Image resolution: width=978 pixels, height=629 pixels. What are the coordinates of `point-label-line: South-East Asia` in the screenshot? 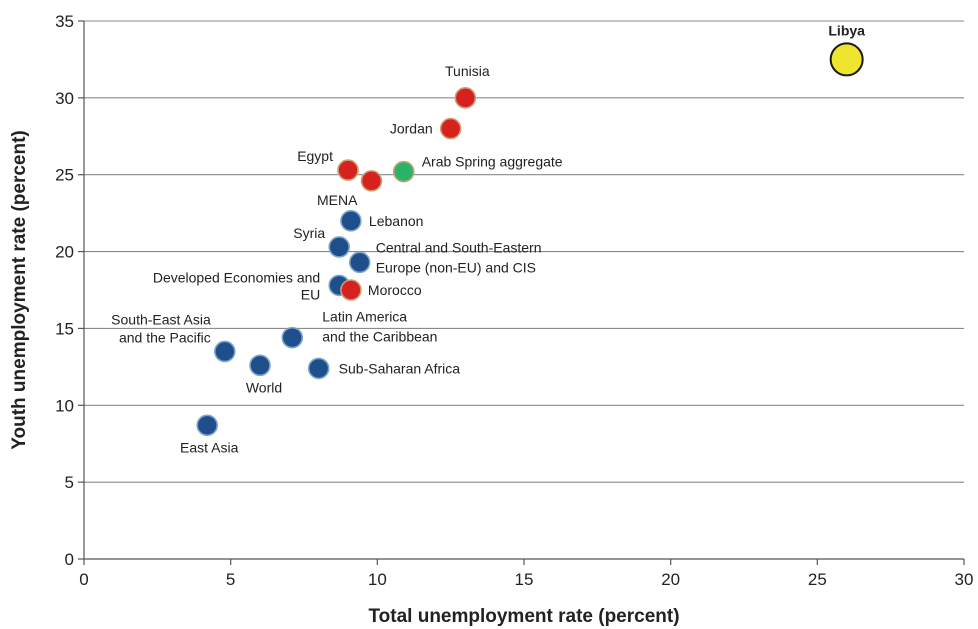 It's located at (161, 319).